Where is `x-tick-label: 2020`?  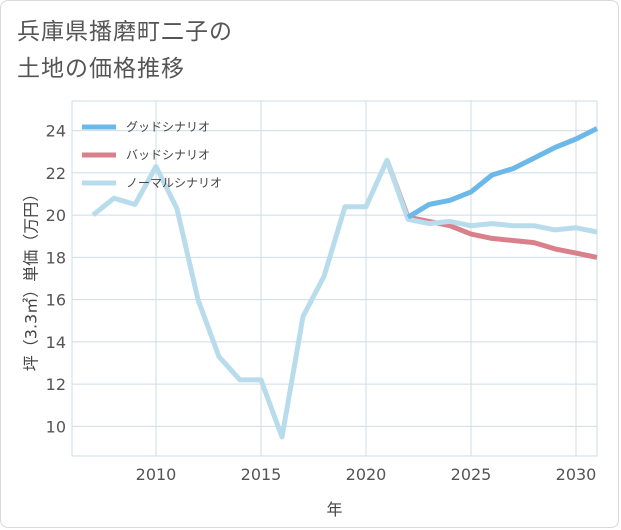 x-tick-label: 2020 is located at coordinates (366, 474).